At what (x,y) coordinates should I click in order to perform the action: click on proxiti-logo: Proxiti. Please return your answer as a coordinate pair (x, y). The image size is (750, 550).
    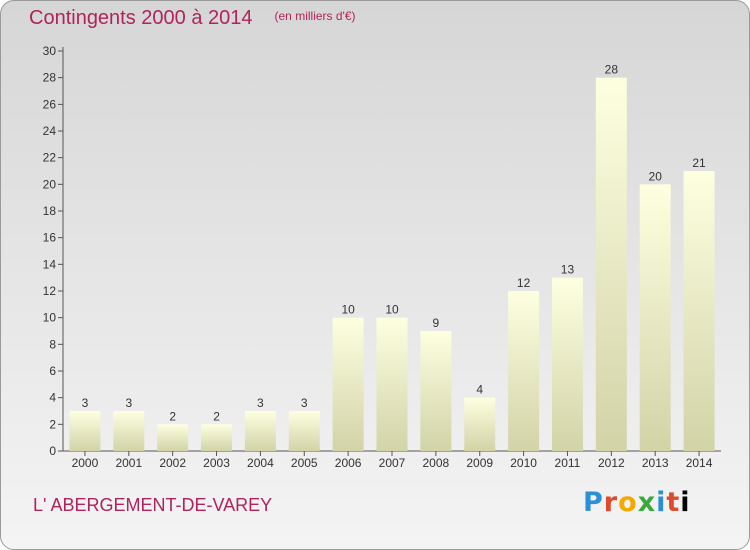
    Looking at the image, I should click on (637, 502).